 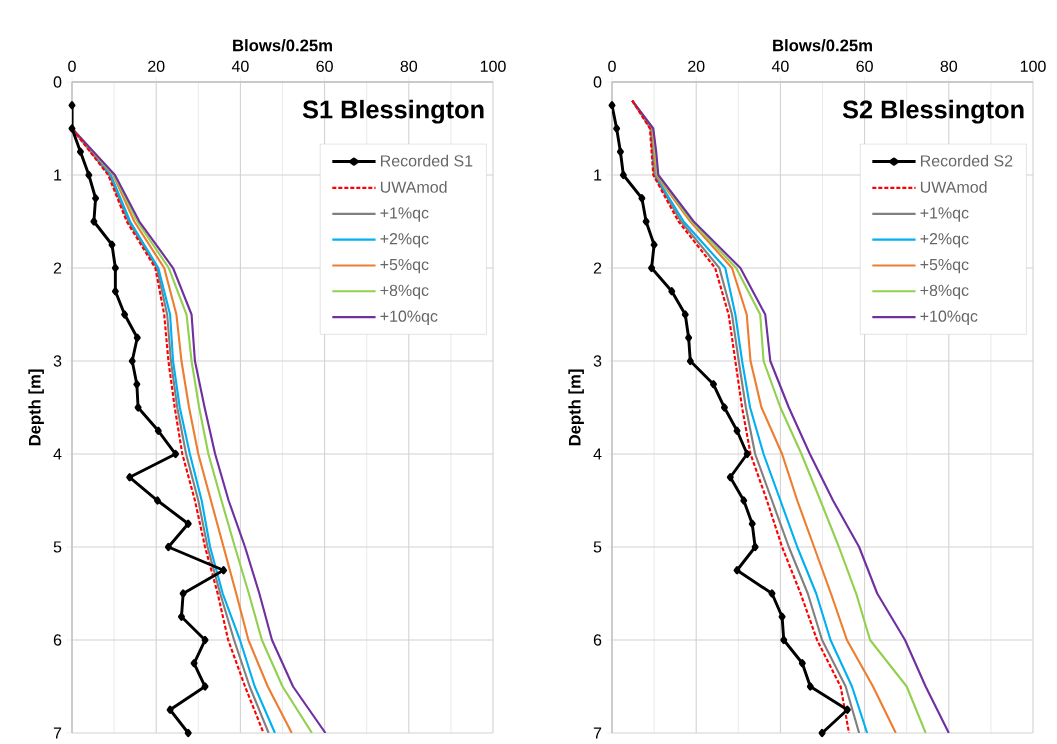 What do you see at coordinates (967, 160) in the screenshot?
I see `legend-label: Recorded S2` at bounding box center [967, 160].